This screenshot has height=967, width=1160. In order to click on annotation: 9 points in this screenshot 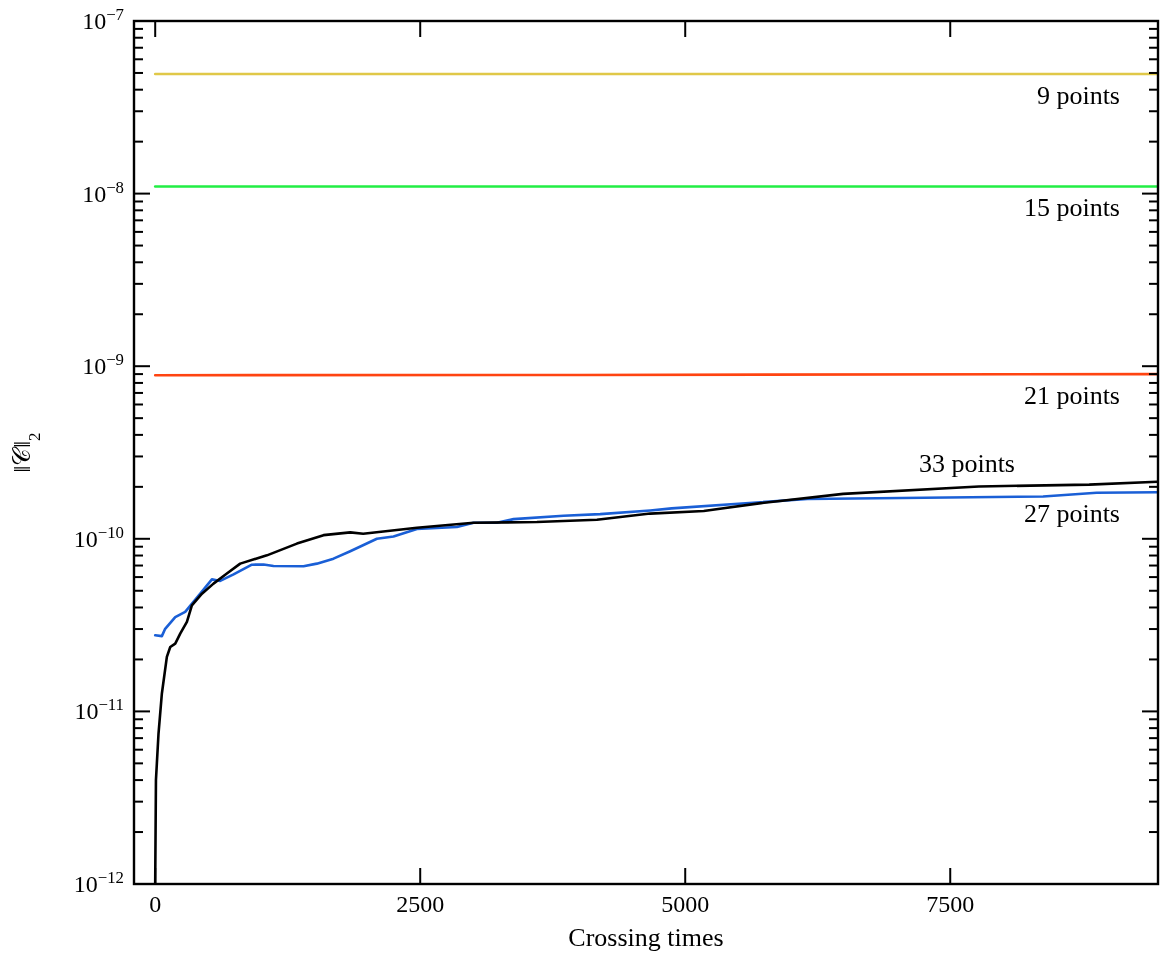, I will do `click(1078, 96)`.